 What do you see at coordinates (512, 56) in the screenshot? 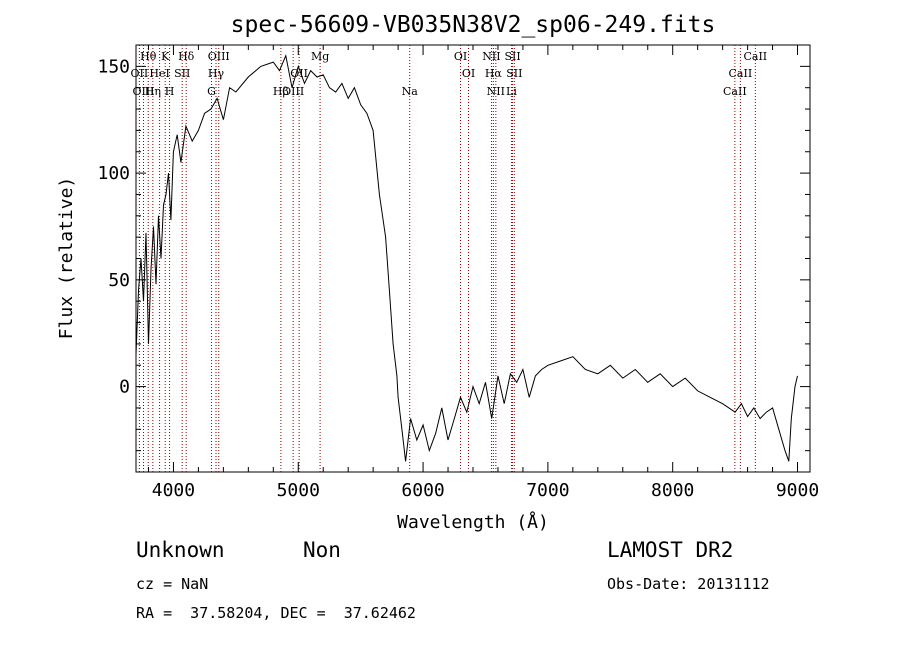
I see `line-marker-label-20: SII` at bounding box center [512, 56].